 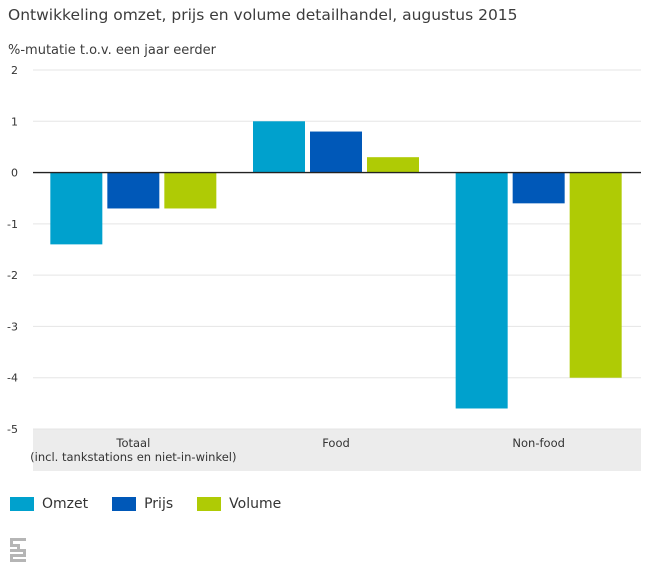 I want to click on category-label-band, so click(x=337, y=450).